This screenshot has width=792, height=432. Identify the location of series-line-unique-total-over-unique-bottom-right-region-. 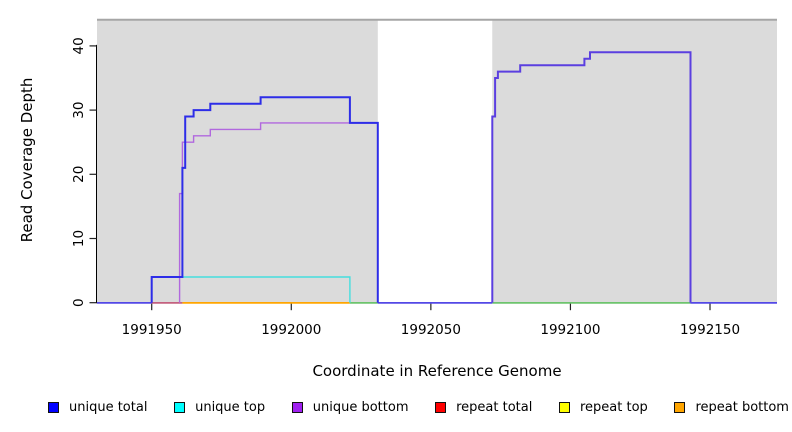
(591, 177).